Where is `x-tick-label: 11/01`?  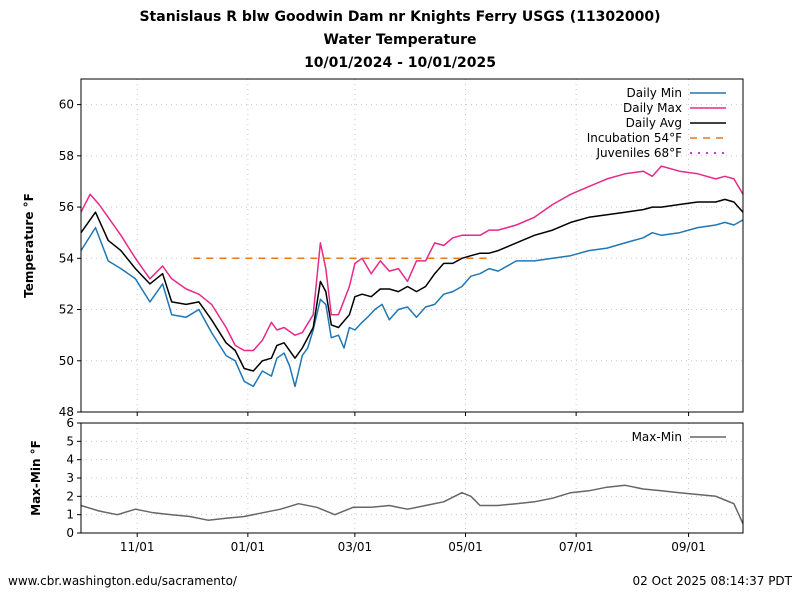 x-tick-label: 11/01 is located at coordinates (137, 547).